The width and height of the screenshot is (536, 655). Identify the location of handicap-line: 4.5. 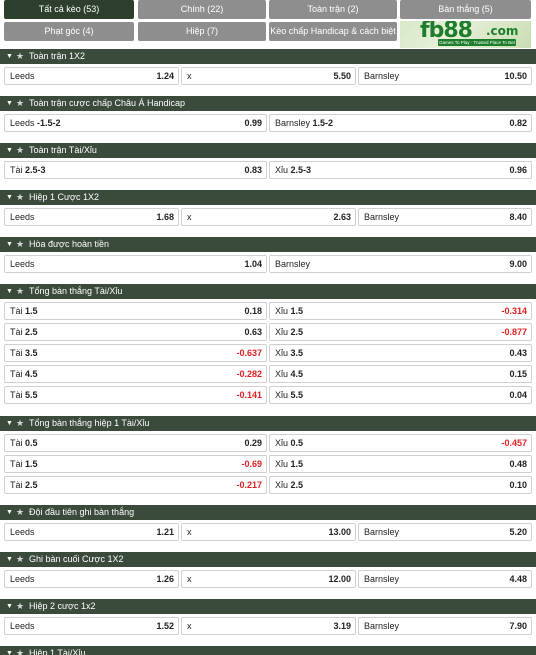
(297, 374).